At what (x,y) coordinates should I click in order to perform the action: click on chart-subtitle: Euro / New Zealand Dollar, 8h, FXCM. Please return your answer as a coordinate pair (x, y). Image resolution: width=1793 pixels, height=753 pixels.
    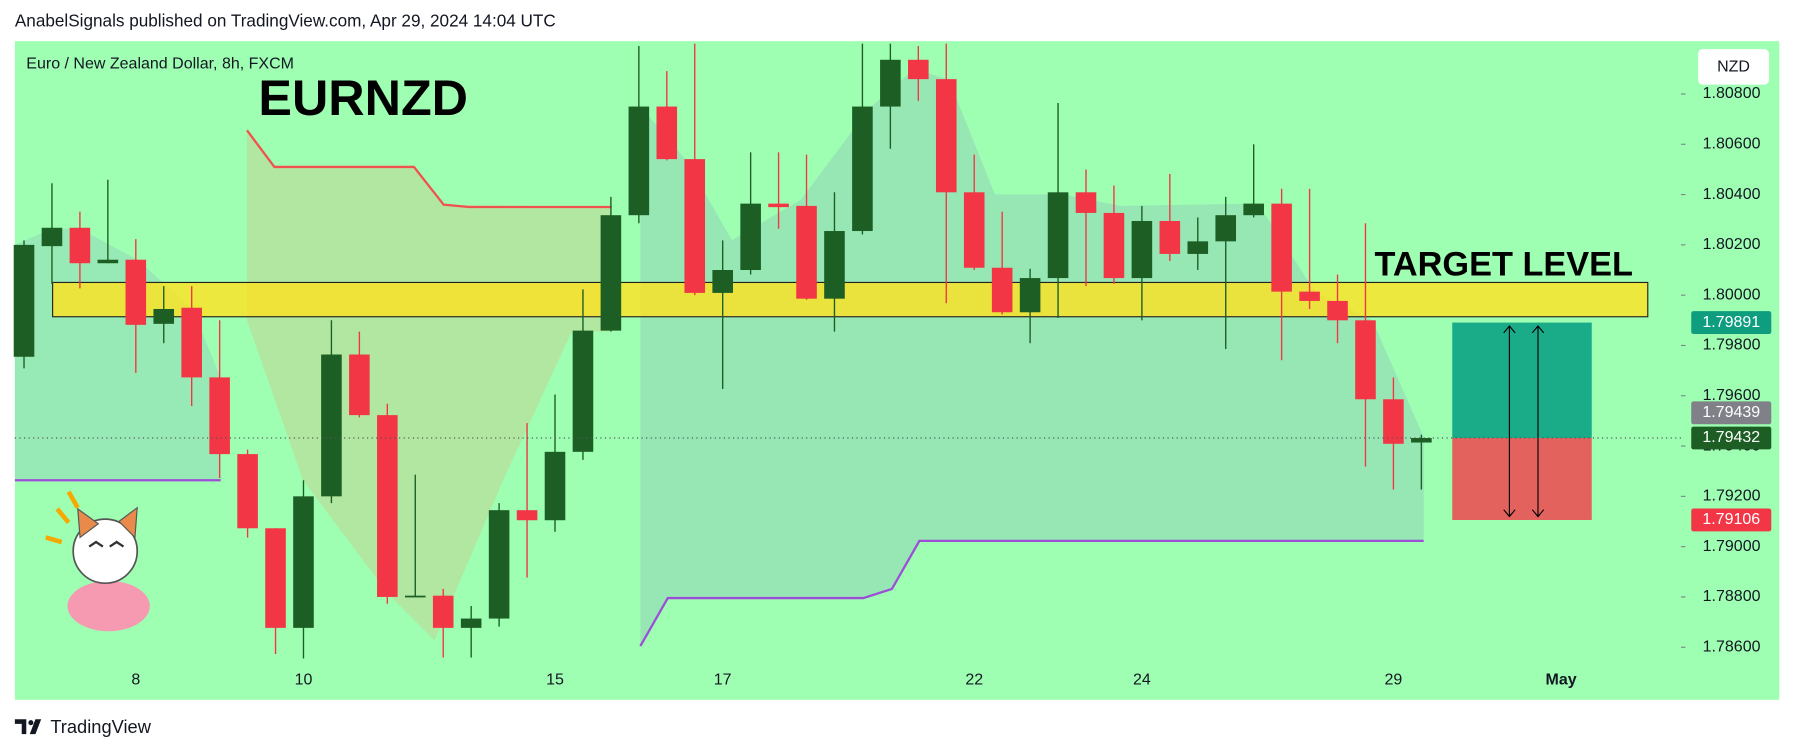
    Looking at the image, I should click on (160, 63).